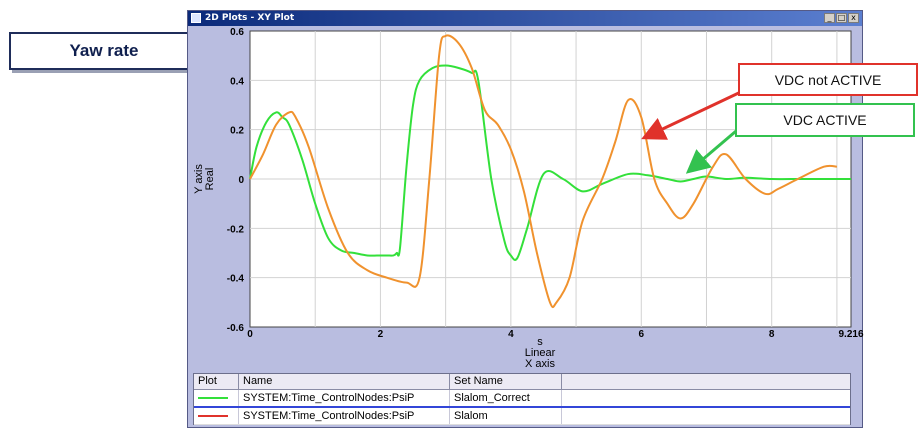  Describe the element at coordinates (381, 334) in the screenshot. I see `x-tick-label: 2` at that location.